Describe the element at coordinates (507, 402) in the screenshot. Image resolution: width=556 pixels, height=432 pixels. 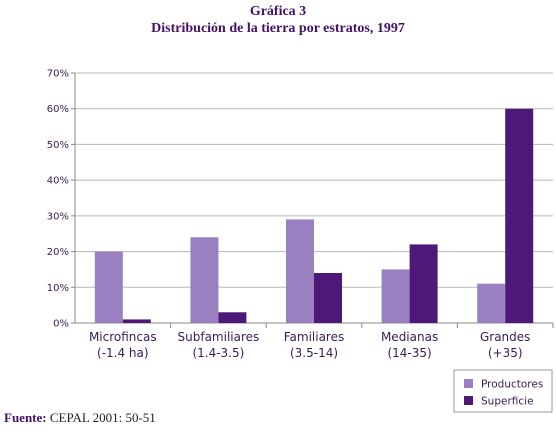
I see `legend-label: Superficie` at that location.